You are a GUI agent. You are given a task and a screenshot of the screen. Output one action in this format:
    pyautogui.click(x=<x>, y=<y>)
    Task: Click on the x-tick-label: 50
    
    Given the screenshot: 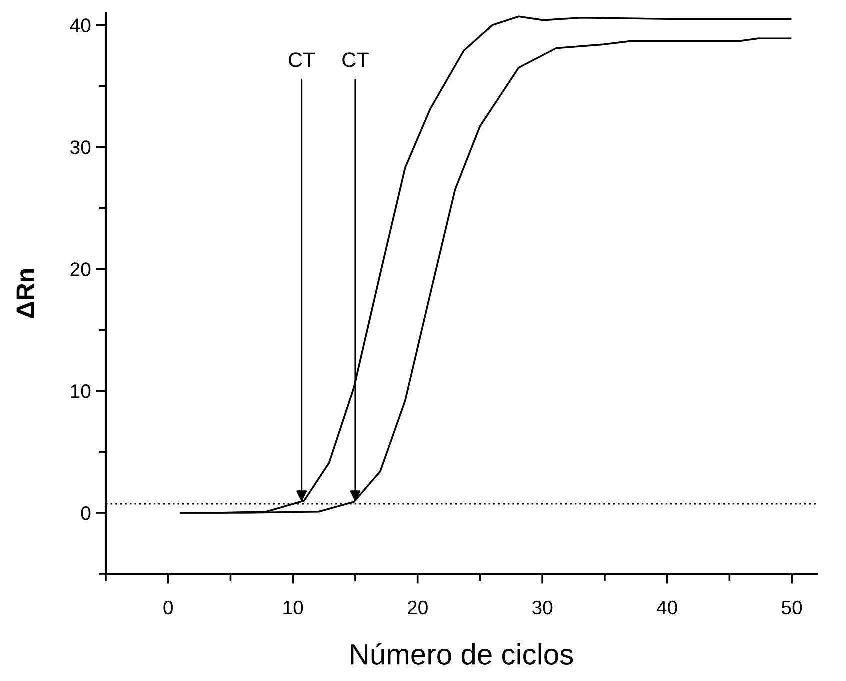 What is the action you would take?
    pyautogui.click(x=792, y=607)
    